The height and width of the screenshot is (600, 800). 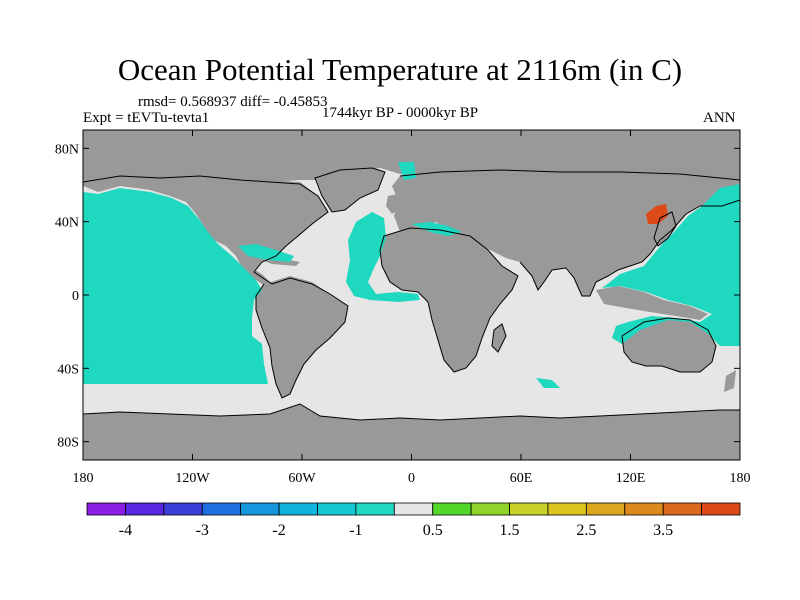 I want to click on y-tick-label: 40S, so click(x=68, y=369).